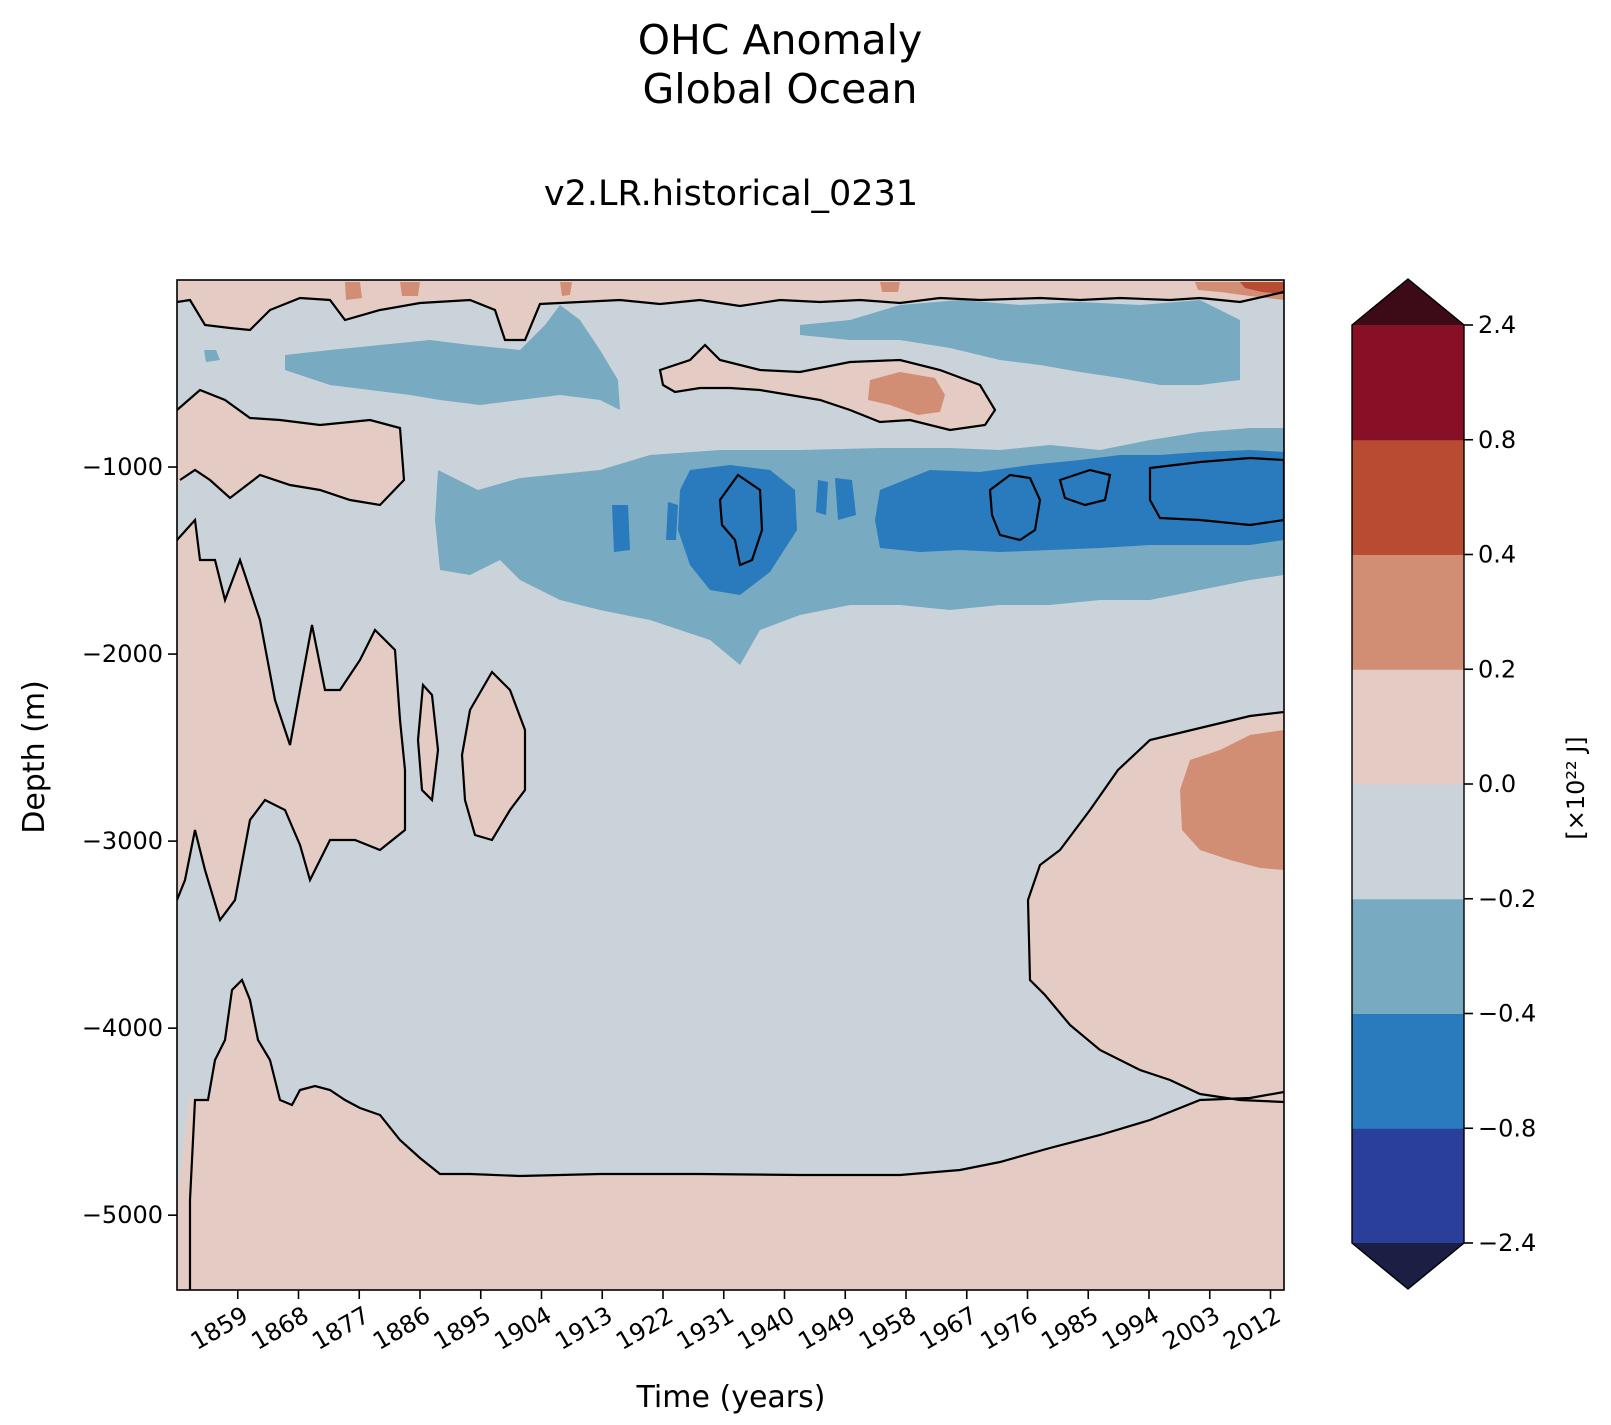  Describe the element at coordinates (1136, 499) in the screenshot. I see `contour-cool-core-b` at that location.